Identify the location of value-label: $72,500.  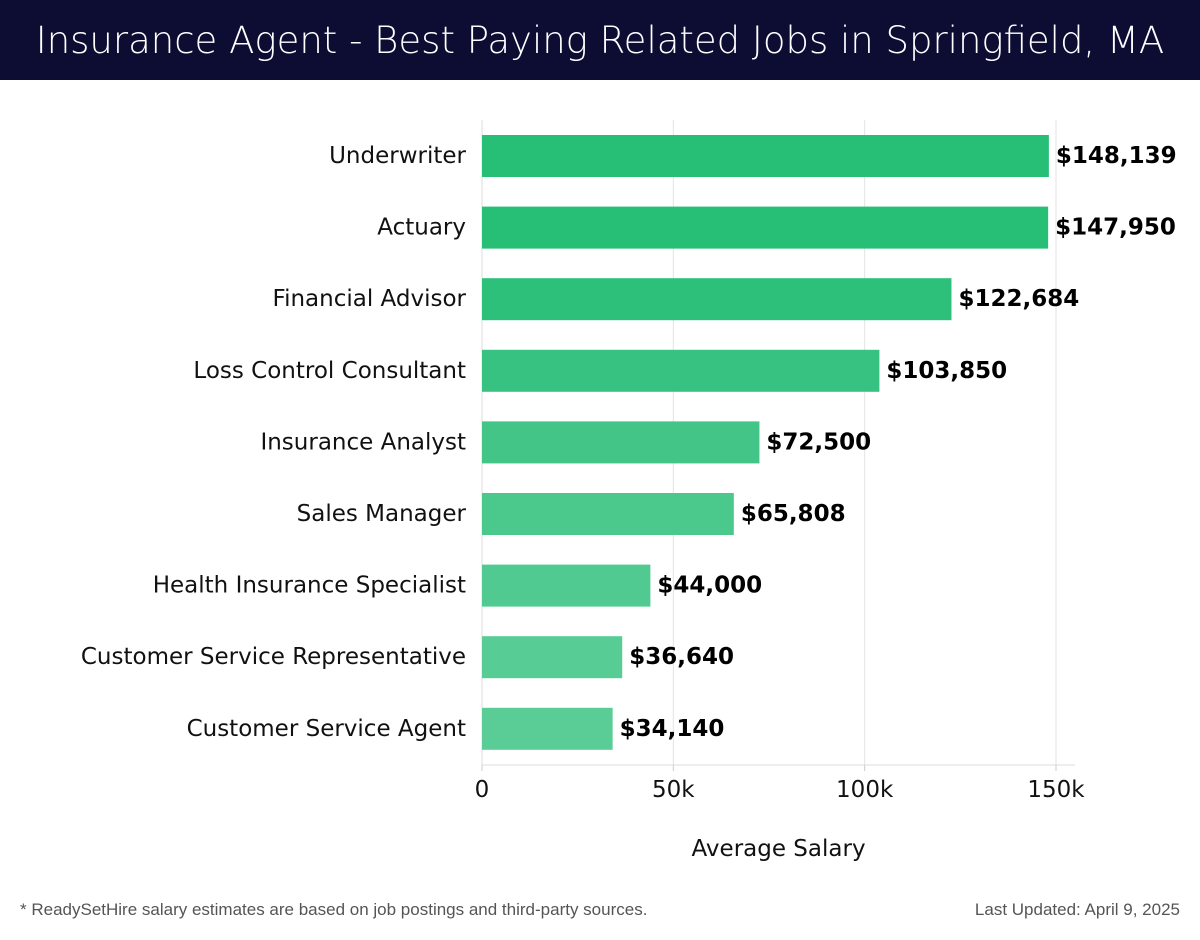
(818, 442).